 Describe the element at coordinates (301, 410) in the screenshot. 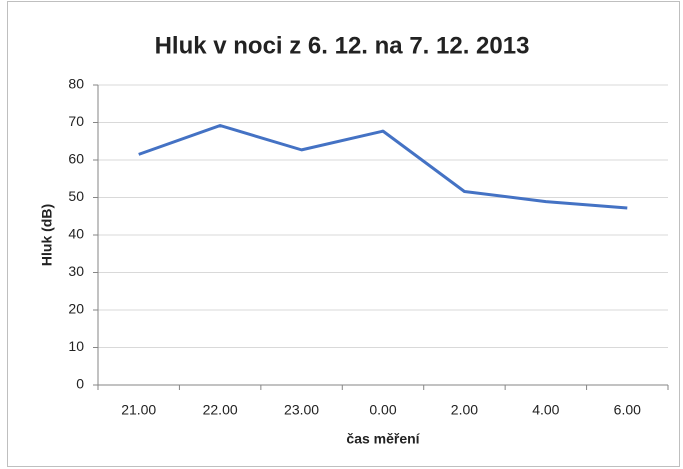

I see `x-tick-label: 23.00` at that location.